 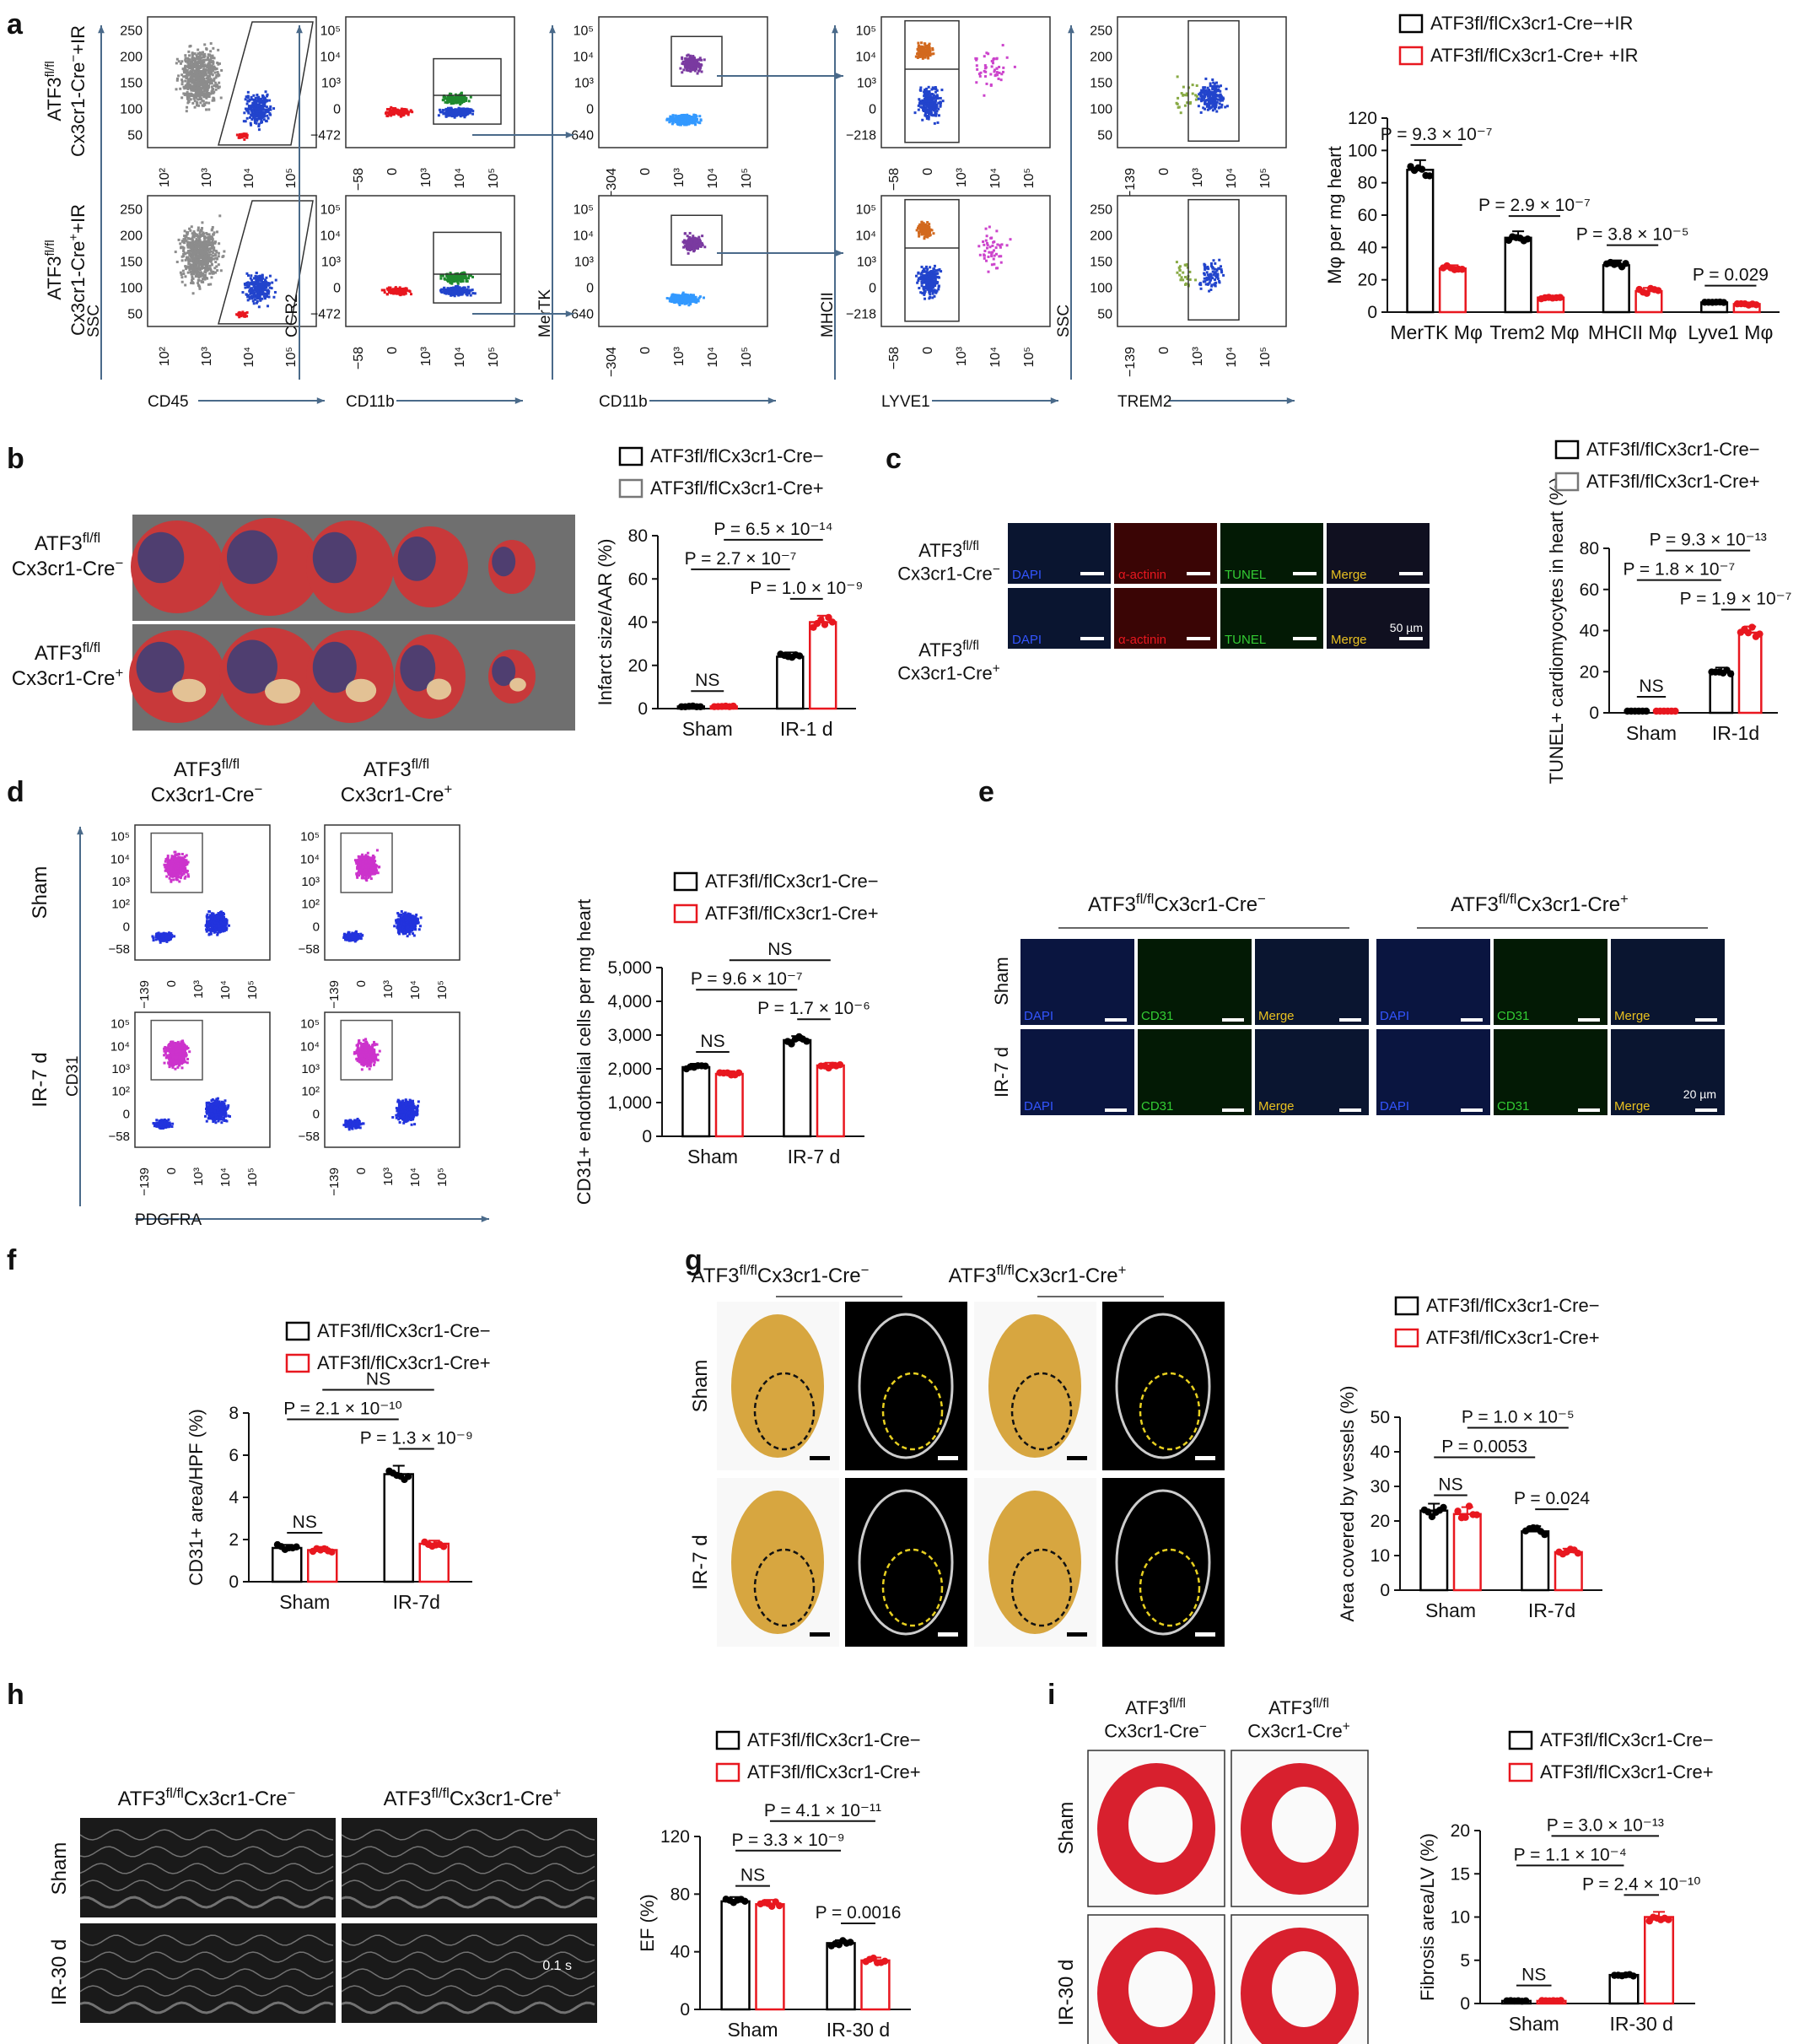 What do you see at coordinates (894, 179) in the screenshot?
I see `x-tick-label: −58` at bounding box center [894, 179].